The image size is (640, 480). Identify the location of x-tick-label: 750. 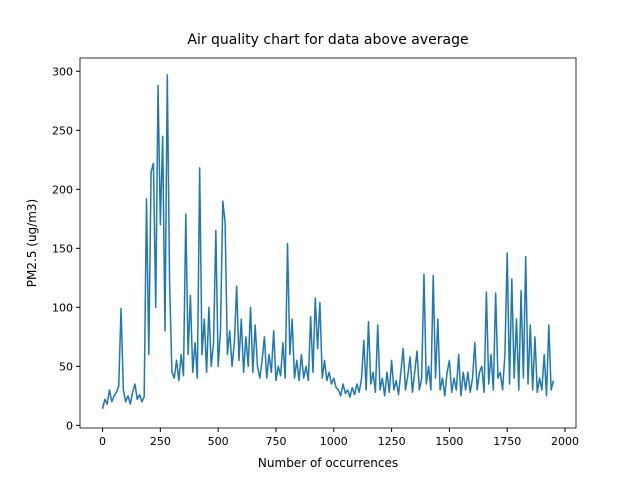
(275, 441).